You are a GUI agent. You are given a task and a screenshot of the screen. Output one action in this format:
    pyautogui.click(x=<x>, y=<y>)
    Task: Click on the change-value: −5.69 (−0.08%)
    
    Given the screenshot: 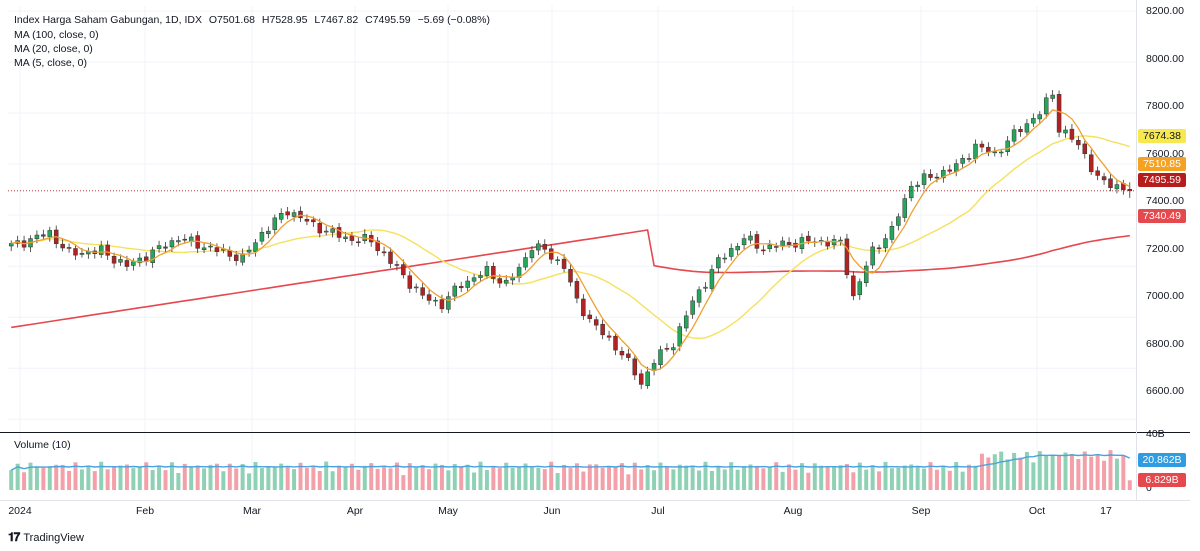 What is the action you would take?
    pyautogui.click(x=453, y=20)
    